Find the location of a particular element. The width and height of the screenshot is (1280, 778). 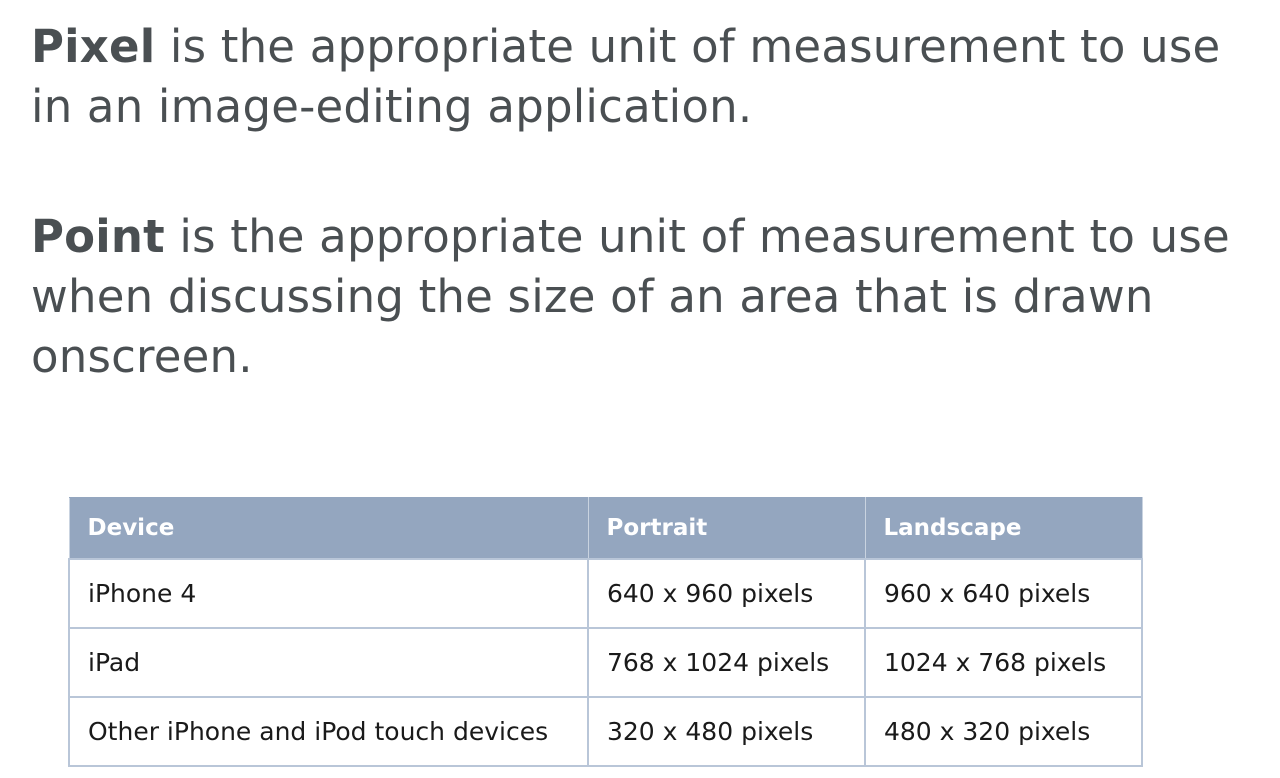

pixel-term: Pixel is located at coordinates (93, 46).